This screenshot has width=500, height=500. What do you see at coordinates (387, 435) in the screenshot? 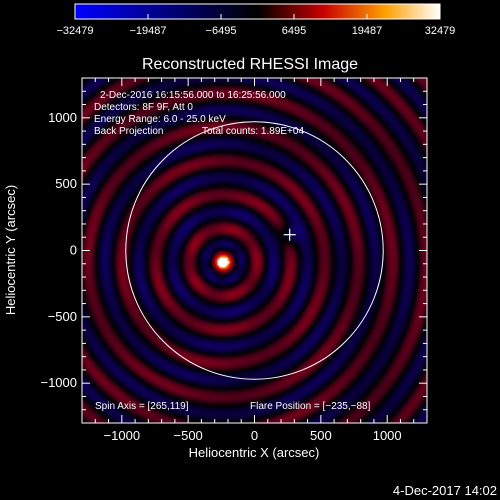
I see `x-tick-label: 1000` at bounding box center [387, 435].